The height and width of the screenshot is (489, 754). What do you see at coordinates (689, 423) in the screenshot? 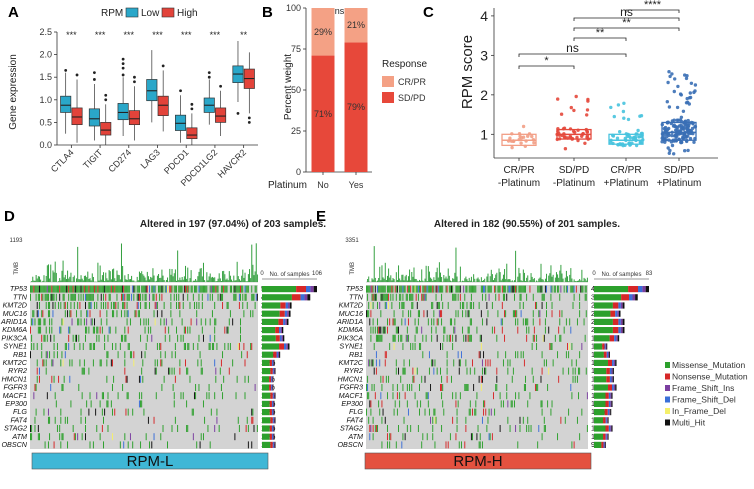
I see `mutation-legend-label: Multi_Hit` at bounding box center [689, 423].